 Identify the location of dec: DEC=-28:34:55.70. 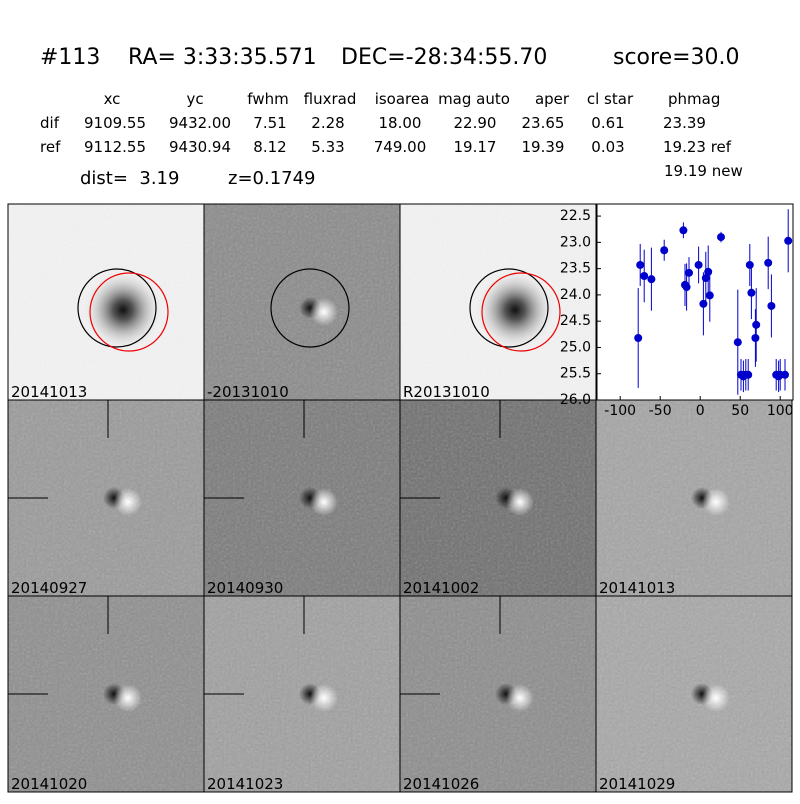
(444, 57).